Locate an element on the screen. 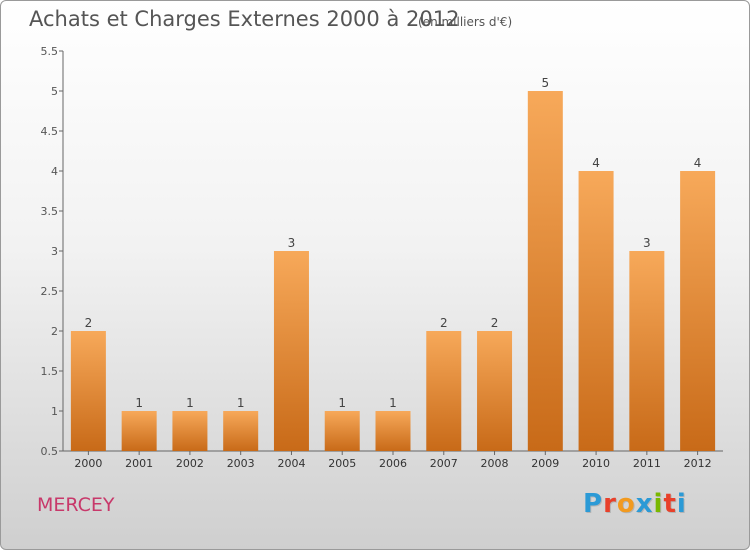 This screenshot has height=550, width=750. logo-letter: x is located at coordinates (644, 504).